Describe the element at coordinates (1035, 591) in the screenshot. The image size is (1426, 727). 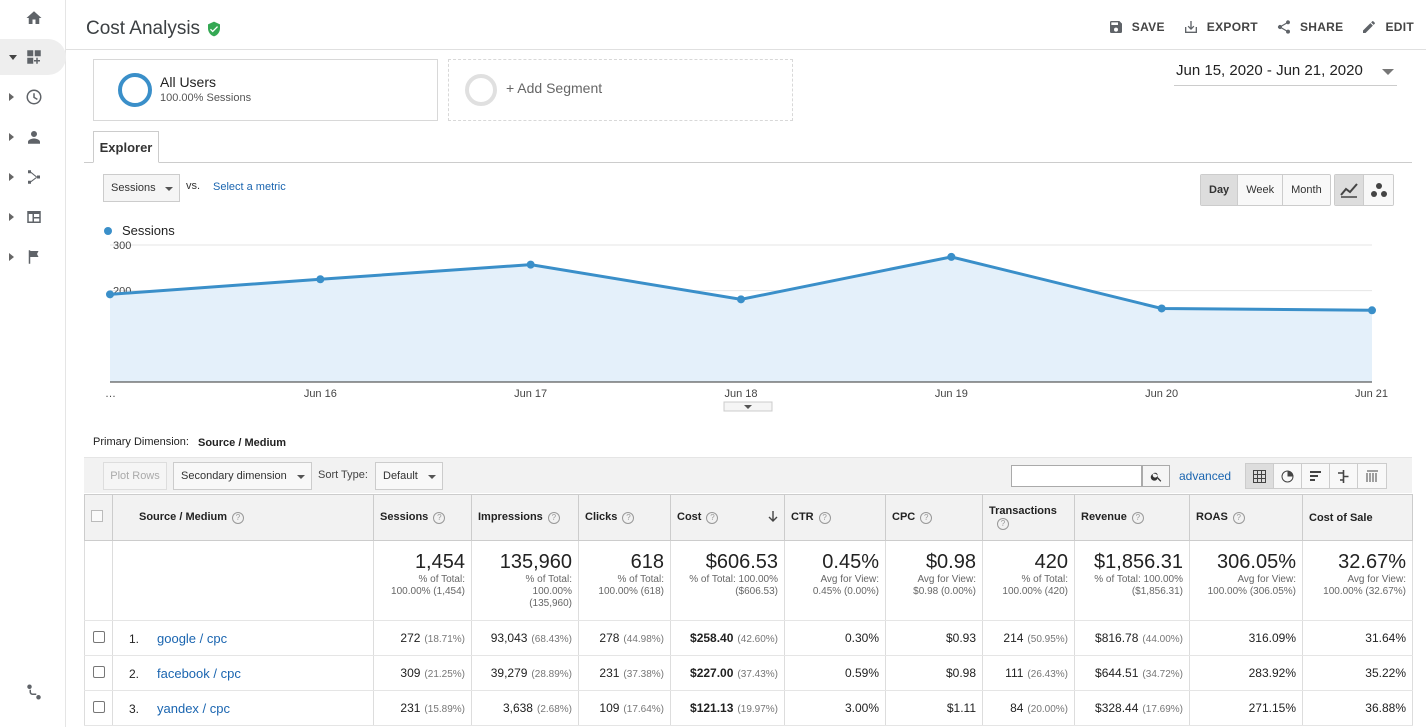
I see `total-sub: 100.00% (420)` at that location.